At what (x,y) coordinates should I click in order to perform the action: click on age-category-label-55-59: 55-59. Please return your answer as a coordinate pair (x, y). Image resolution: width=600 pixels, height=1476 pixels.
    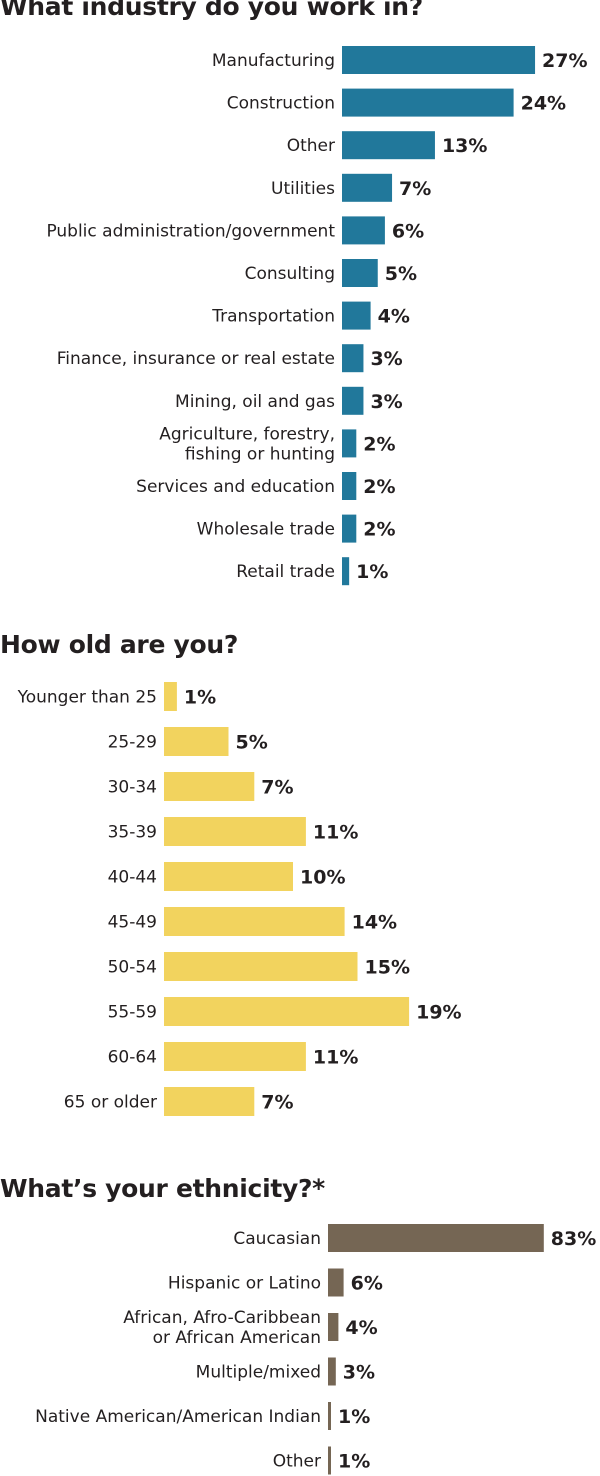
    Looking at the image, I should click on (132, 1013).